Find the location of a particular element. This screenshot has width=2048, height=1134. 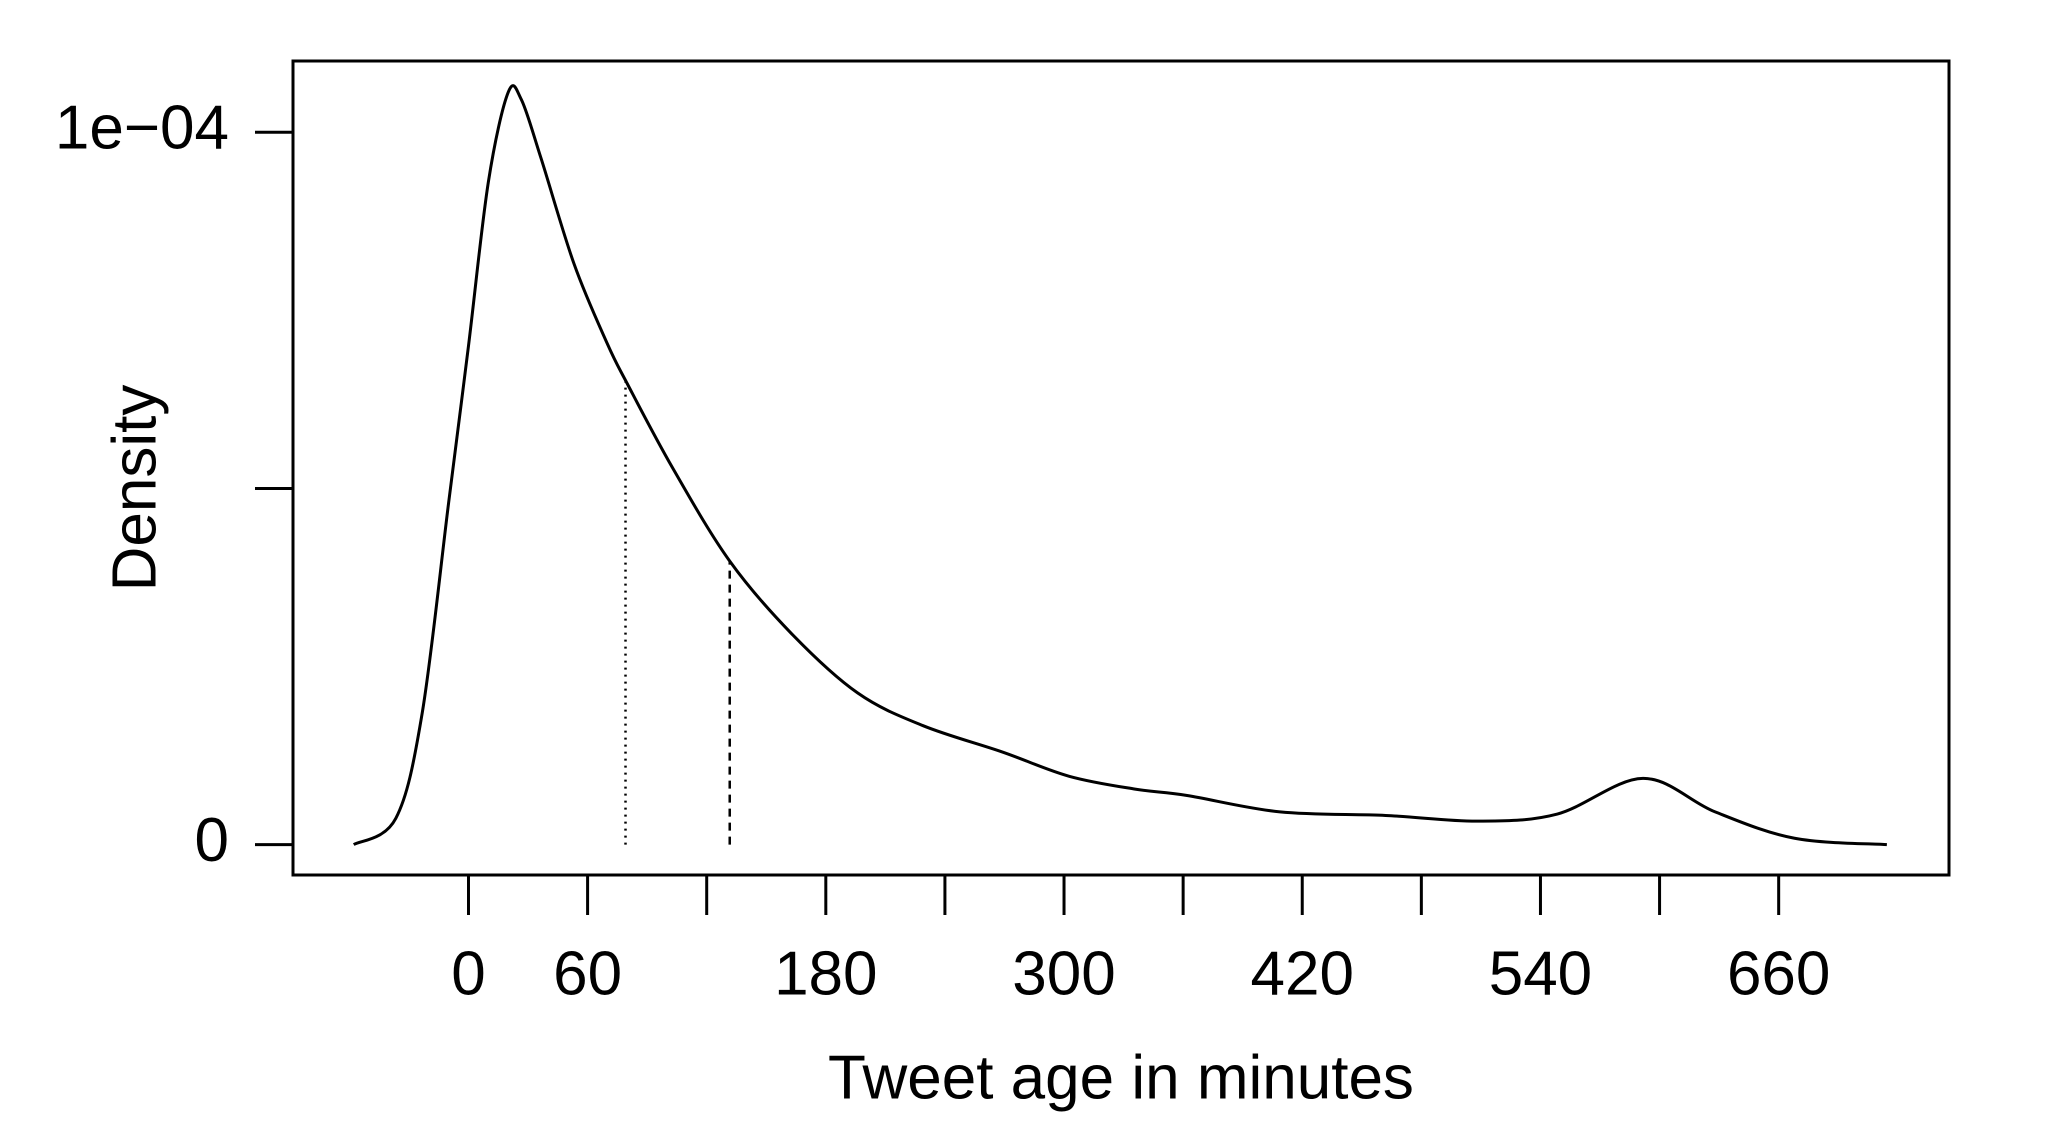

y-tick-label: 0 is located at coordinates (212, 840).